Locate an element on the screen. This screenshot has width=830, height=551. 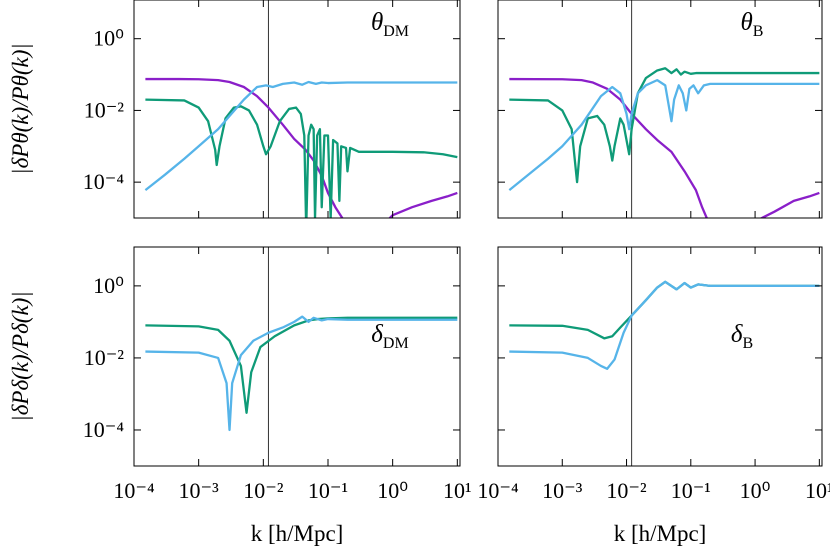
panel-label: δDM is located at coordinates (389, 336).